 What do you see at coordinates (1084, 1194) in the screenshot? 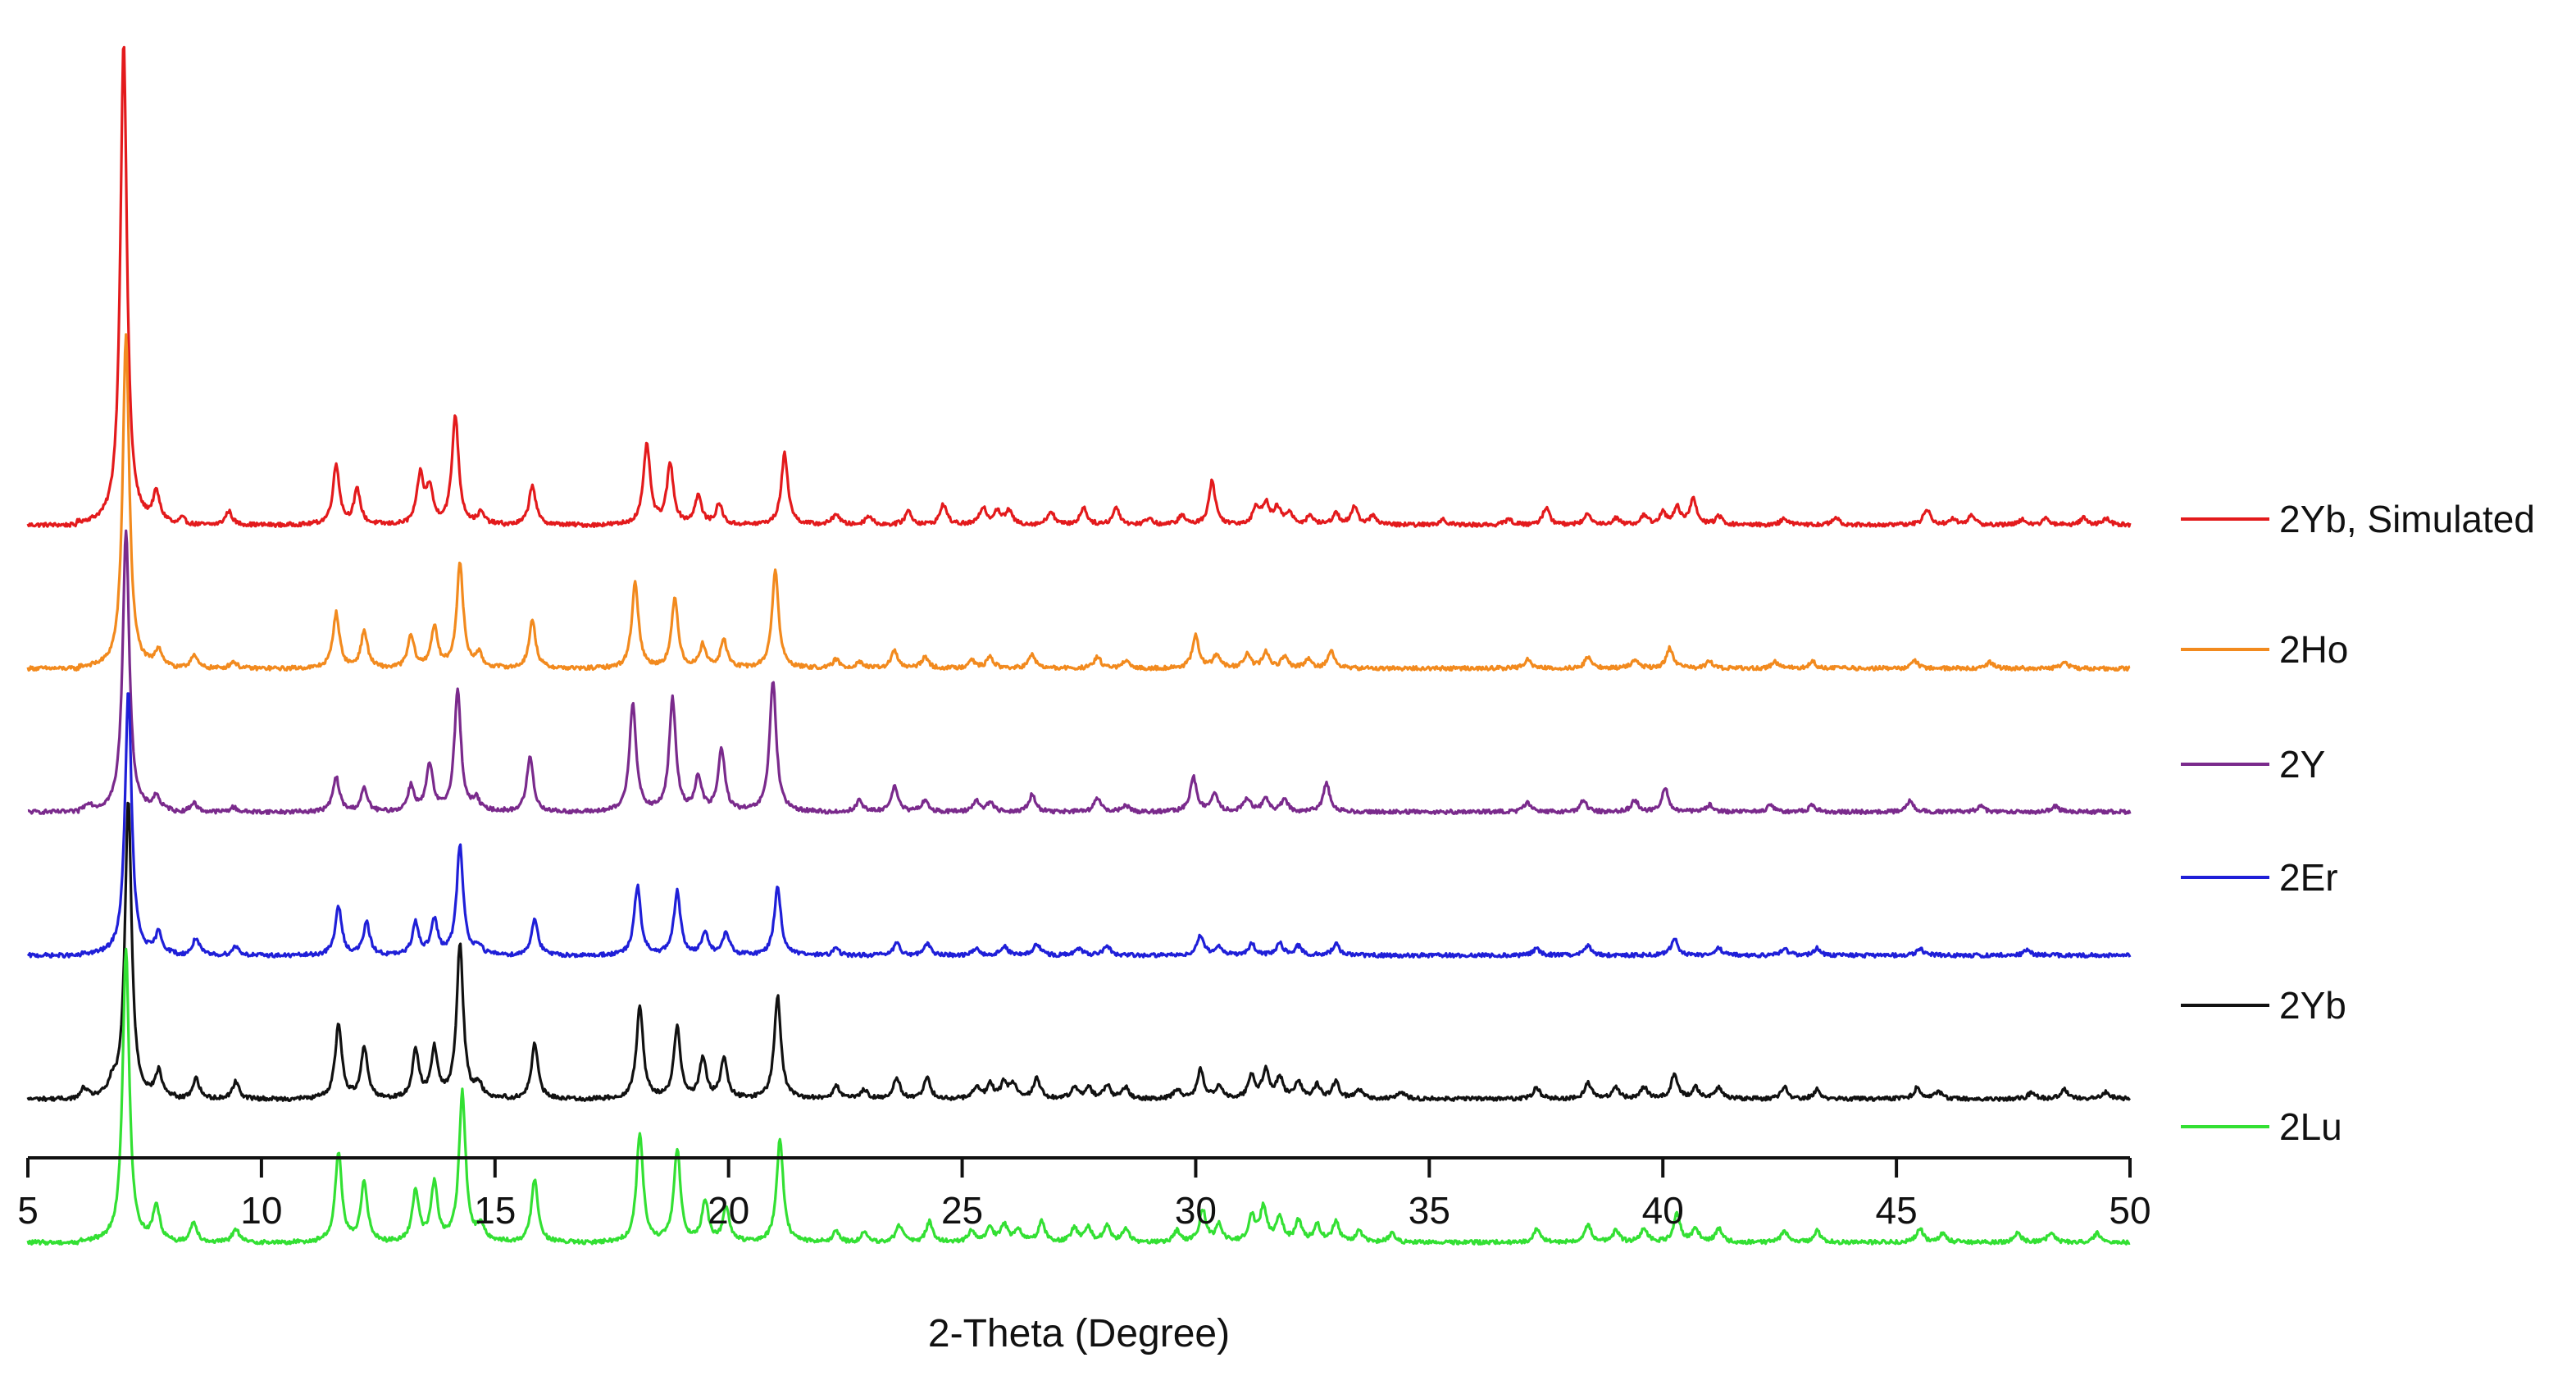
I see `x-axis: 5 10 15 20 25 30 35 40 45 50` at bounding box center [1084, 1194].